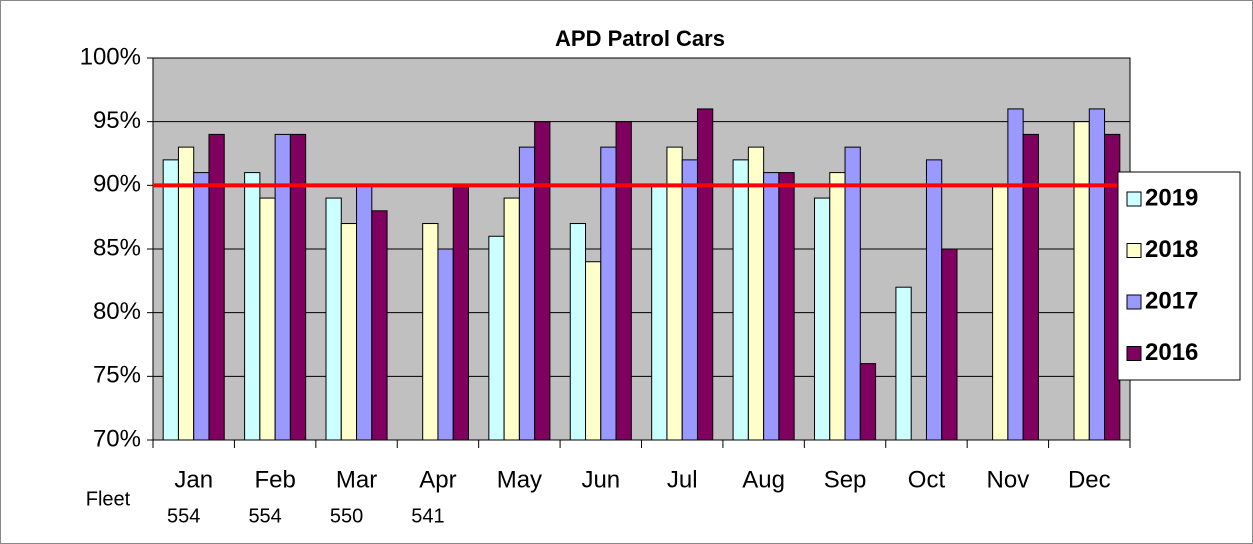 The image size is (1253, 544). What do you see at coordinates (640, 38) in the screenshot?
I see `chart-title: APD Patrol Cars` at bounding box center [640, 38].